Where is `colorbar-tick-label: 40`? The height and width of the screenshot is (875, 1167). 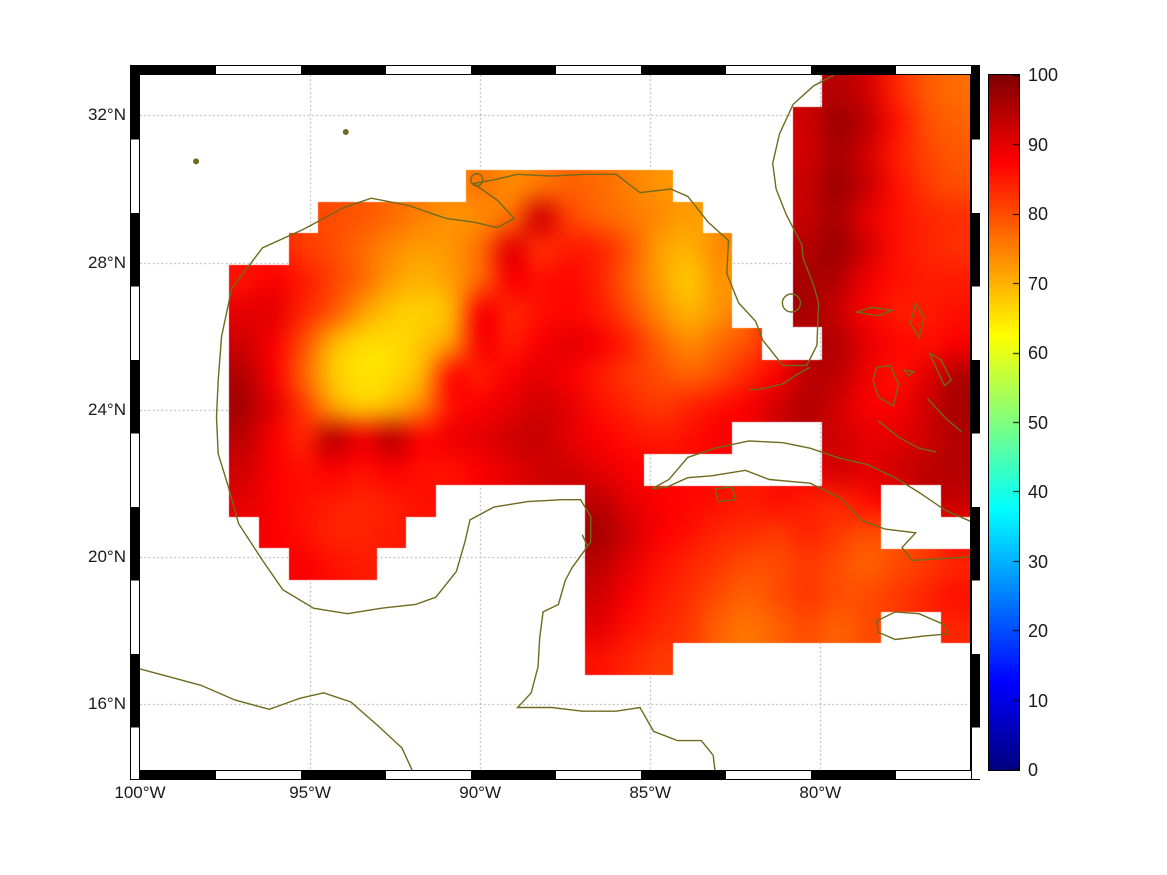
colorbar-tick-label: 40 is located at coordinates (1038, 492).